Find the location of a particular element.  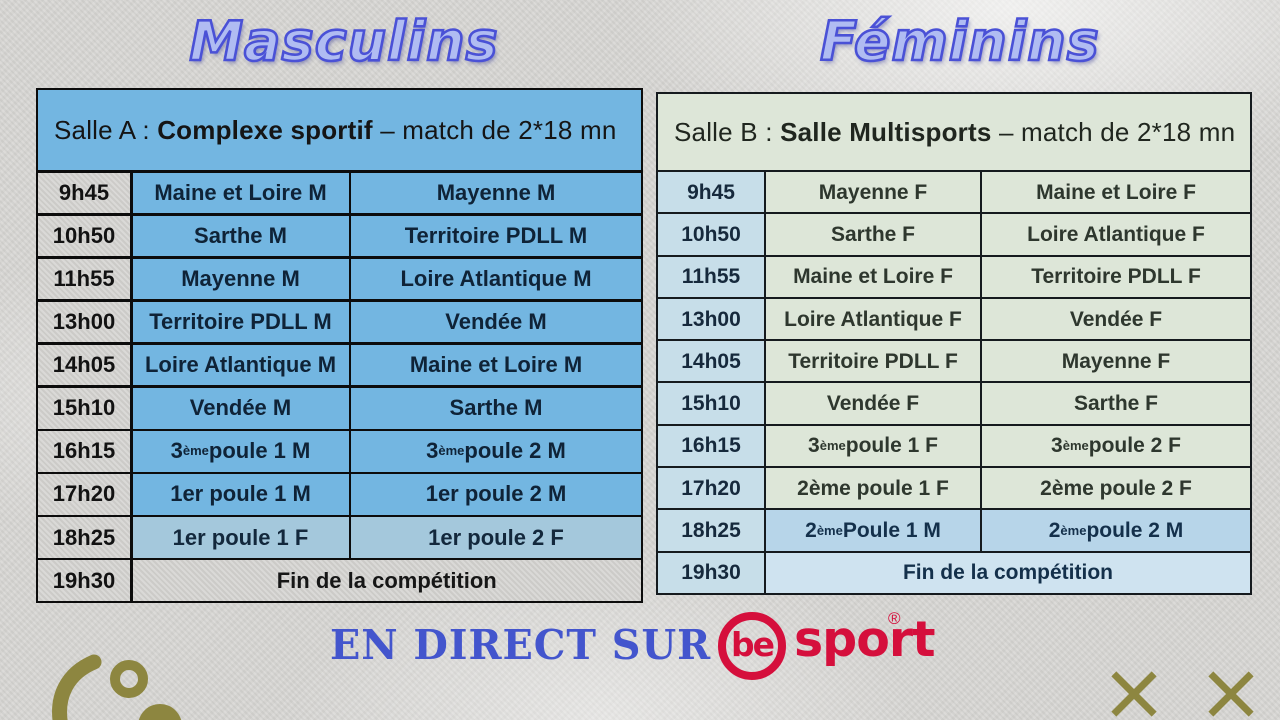

match-cell-home: Maine et Loire F is located at coordinates (873, 276).